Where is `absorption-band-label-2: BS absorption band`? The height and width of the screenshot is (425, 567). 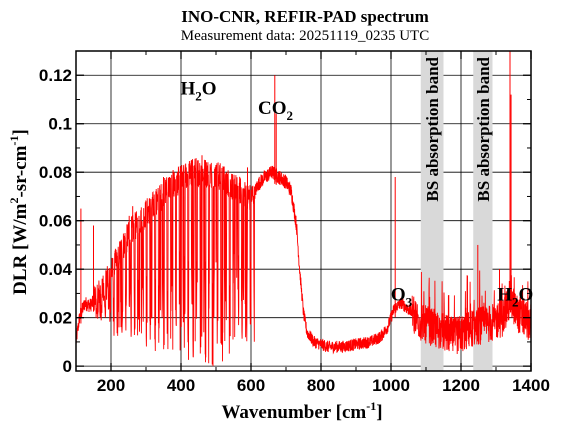 absorption-band-label-2: BS absorption band is located at coordinates (483, 128).